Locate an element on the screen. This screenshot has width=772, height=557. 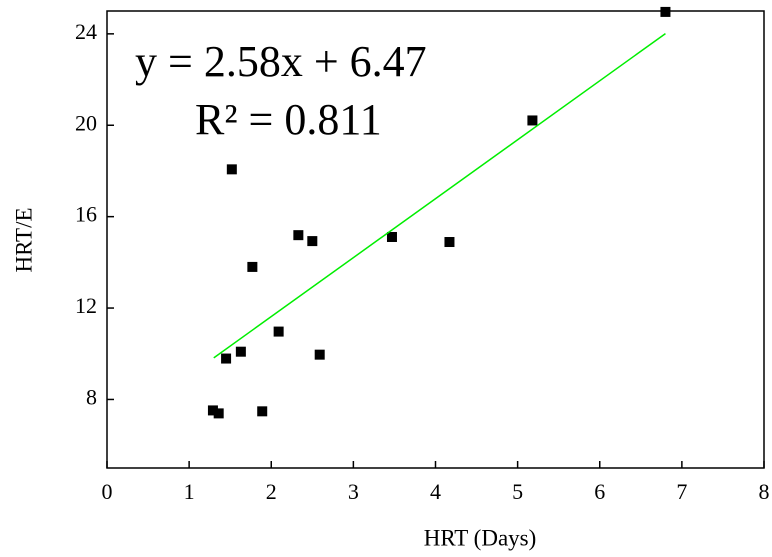
x-tick-label: 0 is located at coordinates (107, 491).